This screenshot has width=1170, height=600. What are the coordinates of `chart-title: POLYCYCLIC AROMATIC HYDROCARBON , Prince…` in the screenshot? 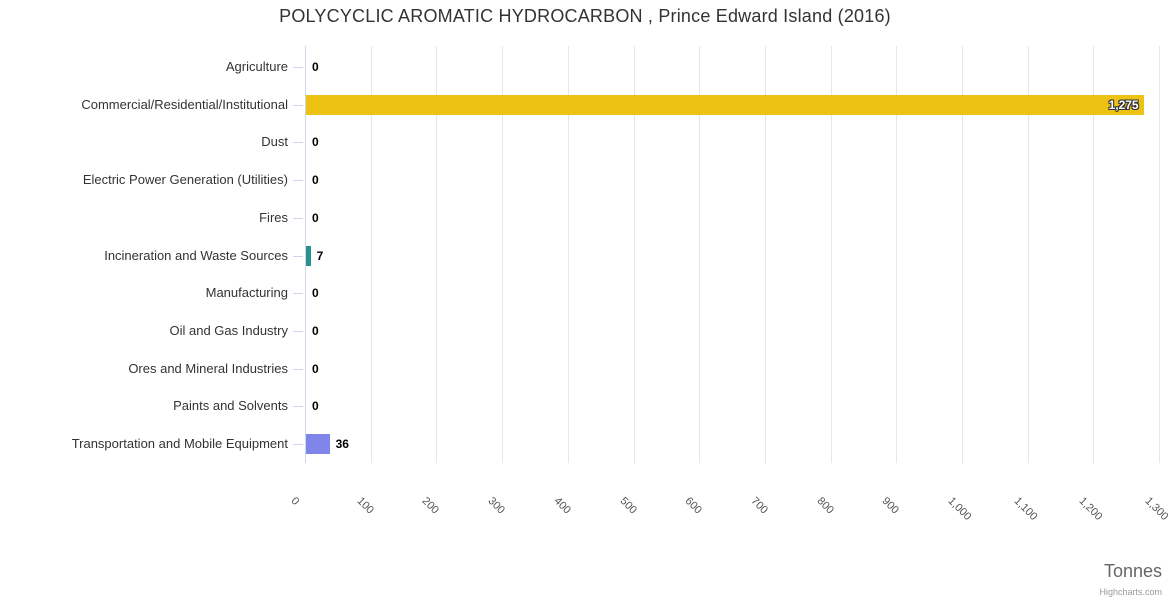 It's located at (585, 16).